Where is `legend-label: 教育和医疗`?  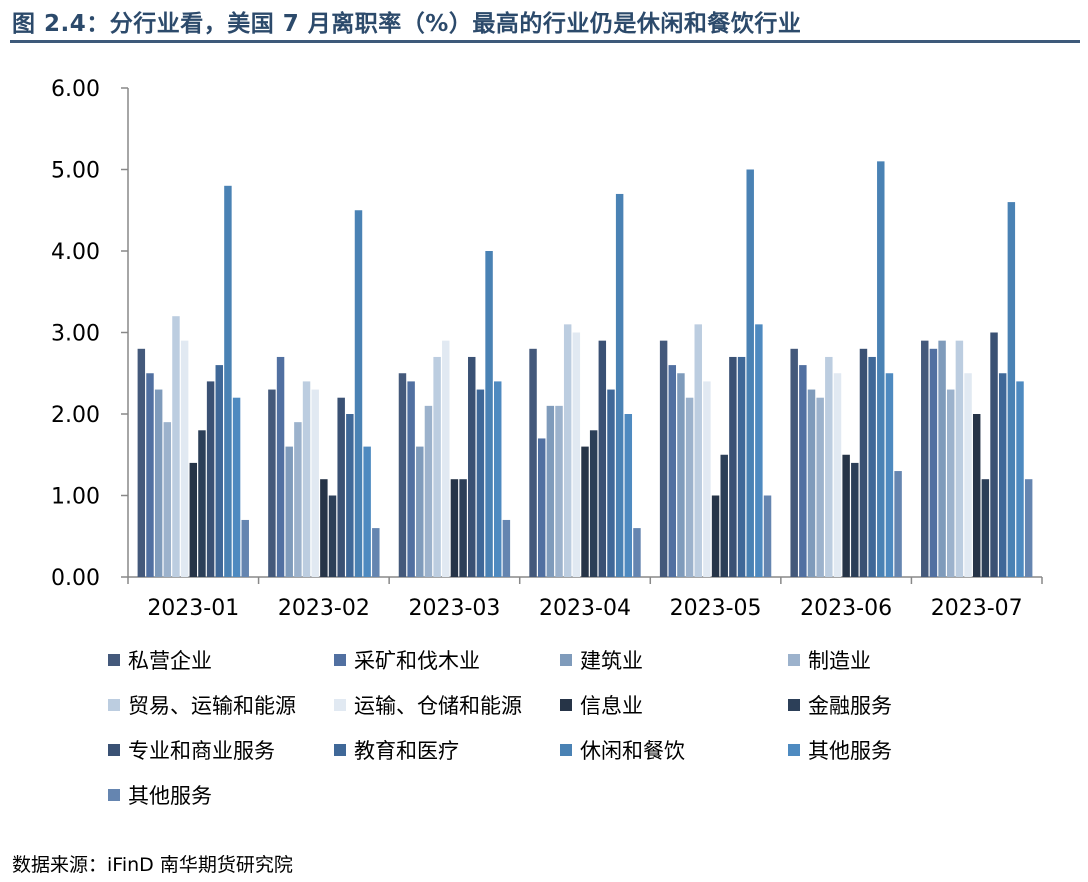 legend-label: 教育和医疗 is located at coordinates (406, 751).